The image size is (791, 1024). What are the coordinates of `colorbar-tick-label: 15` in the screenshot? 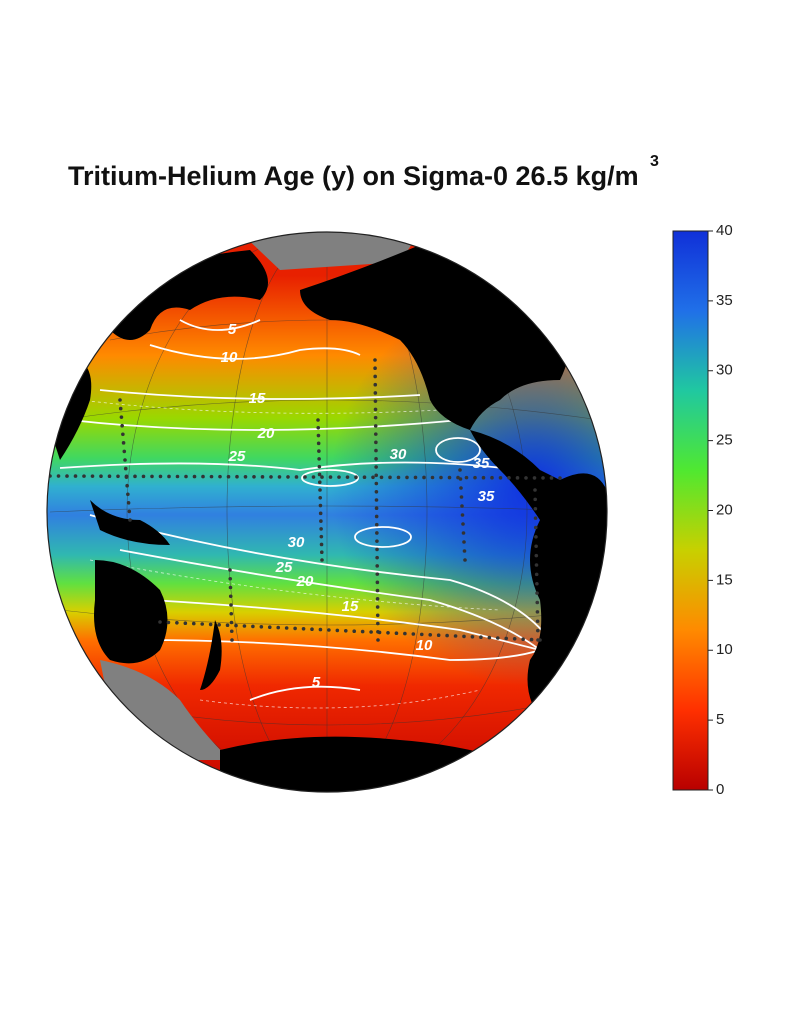 It's located at (724, 579).